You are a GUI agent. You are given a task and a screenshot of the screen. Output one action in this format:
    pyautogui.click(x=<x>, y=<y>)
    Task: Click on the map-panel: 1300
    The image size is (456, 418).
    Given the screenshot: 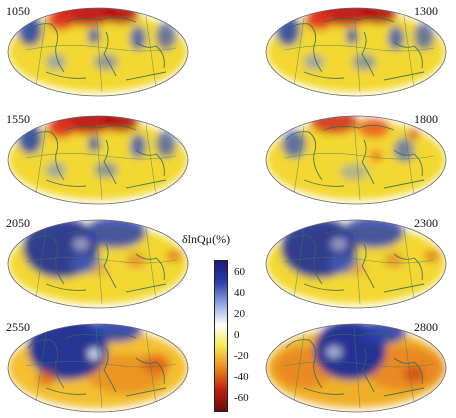 What is the action you would take?
    pyautogui.click(x=356, y=49)
    